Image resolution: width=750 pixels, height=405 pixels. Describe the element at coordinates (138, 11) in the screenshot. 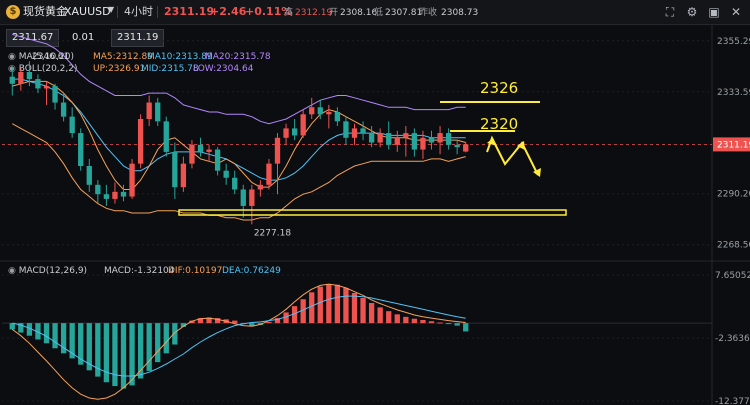

I see `timeframe-selector: 4小时` at that location.